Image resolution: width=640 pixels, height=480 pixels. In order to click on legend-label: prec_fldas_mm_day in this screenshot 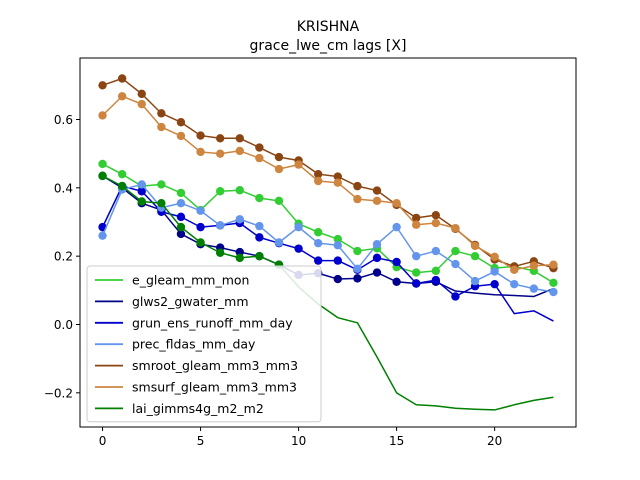, I will do `click(194, 344)`.